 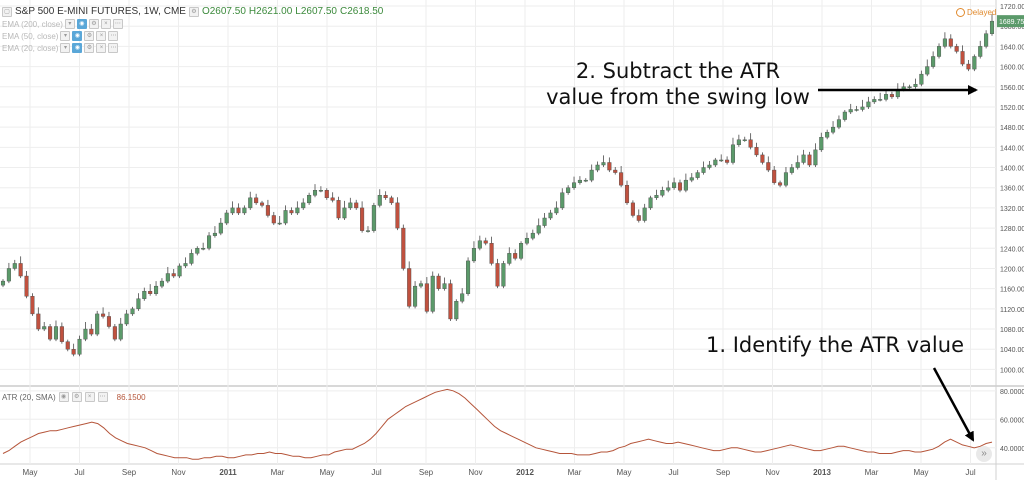 What do you see at coordinates (192, 48) in the screenshot?
I see `indicator-ema-20: EMA (20, close) ▾ ◉ ⚙ × ⋯` at bounding box center [192, 48].